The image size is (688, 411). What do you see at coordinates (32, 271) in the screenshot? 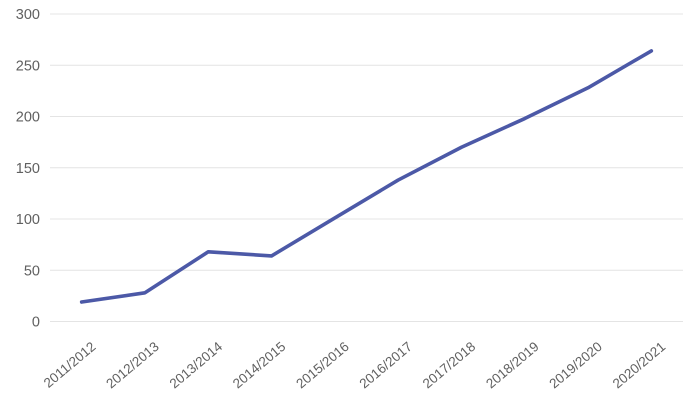
I see `y-tick-label: 50` at bounding box center [32, 271].